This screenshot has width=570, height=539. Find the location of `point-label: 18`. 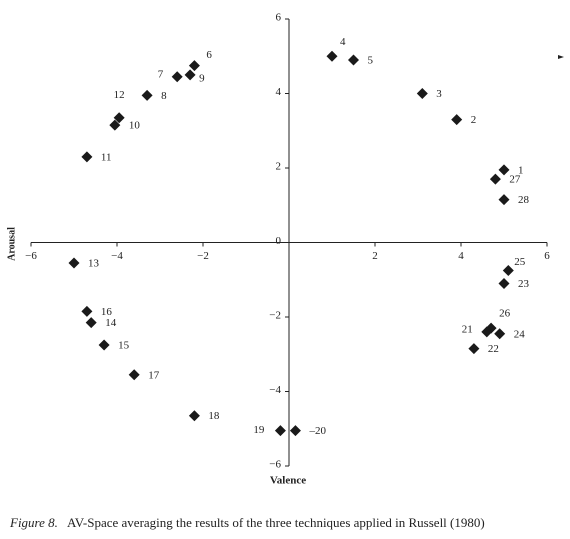

point-label: 18 is located at coordinates (214, 416).